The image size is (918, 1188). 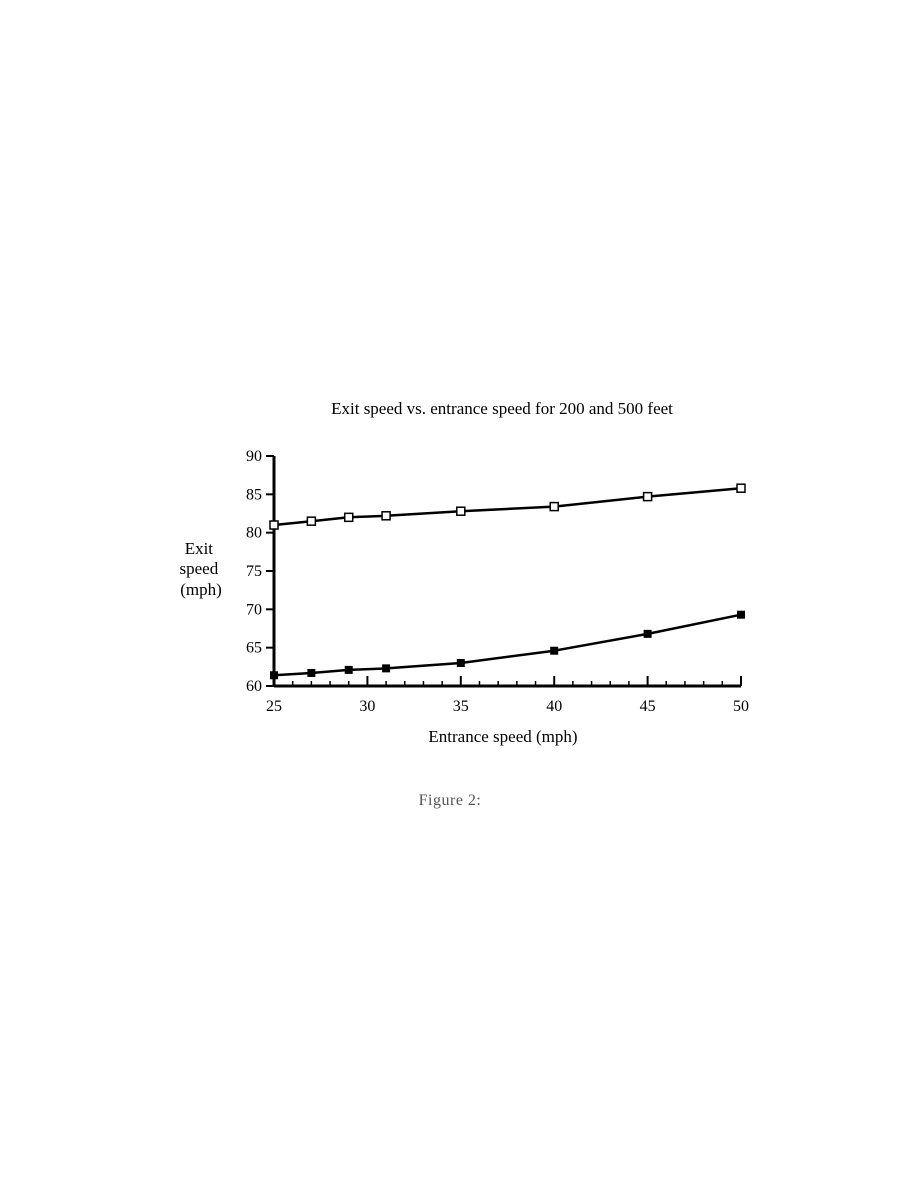 I want to click on y-axis-label-line-3: (mph), so click(x=201, y=589).